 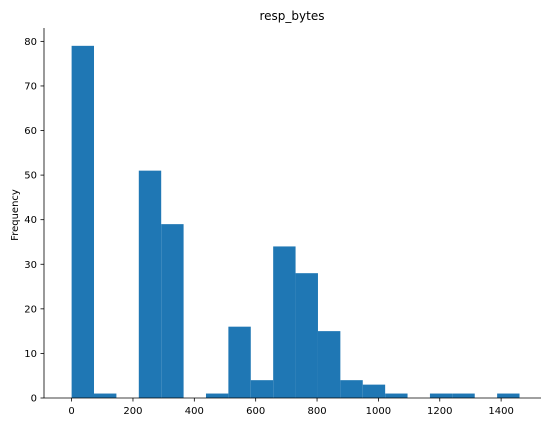 What do you see at coordinates (255, 411) in the screenshot?
I see `x-tick-label-600: 600` at bounding box center [255, 411].